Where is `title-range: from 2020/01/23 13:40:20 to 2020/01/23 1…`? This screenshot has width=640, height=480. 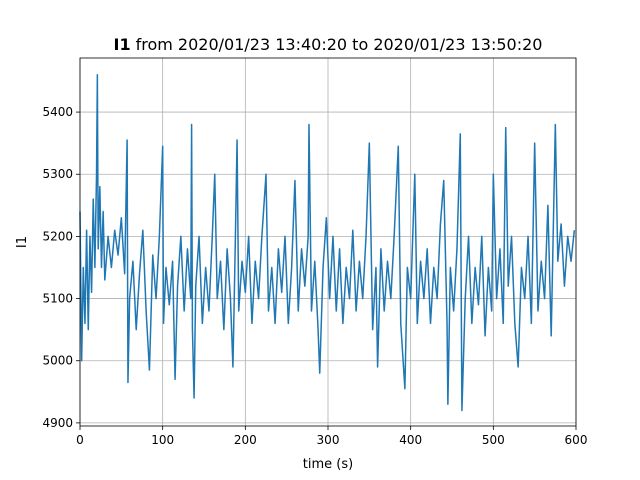
title-range: from 2020/01/23 13:40:20 to 2020/01/23 1… is located at coordinates (339, 44).